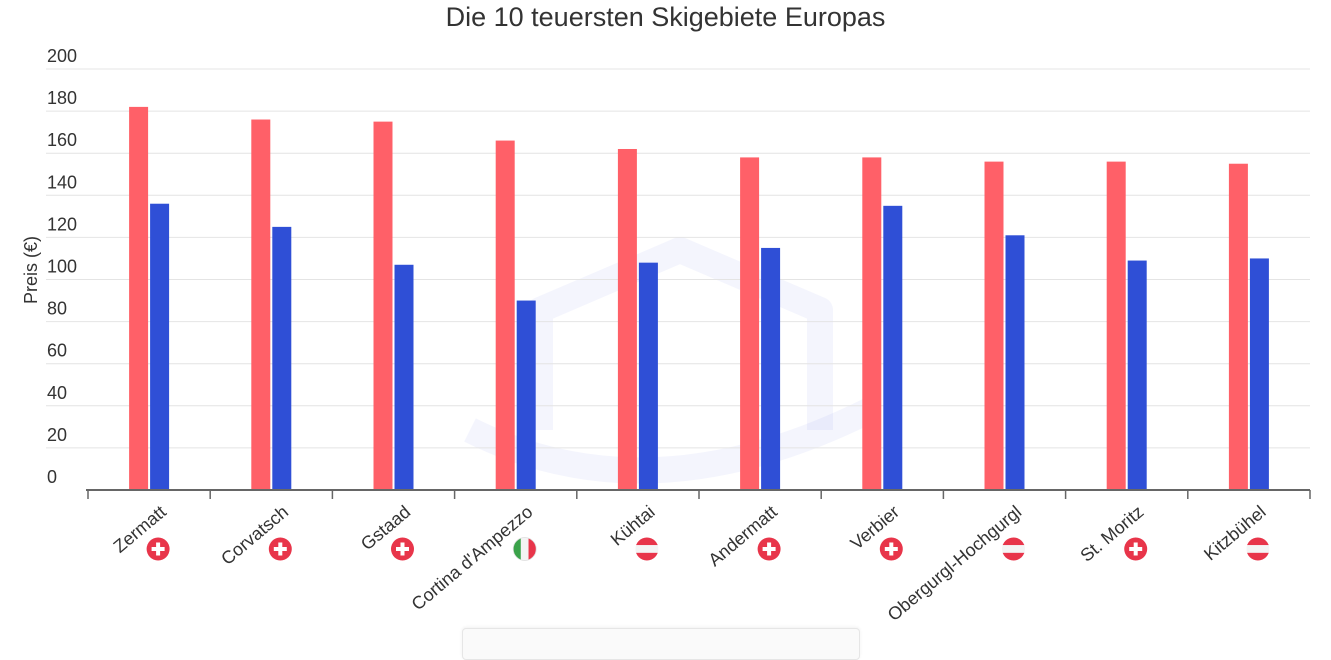 The width and height of the screenshot is (1331, 660). I want to click on y-tick-label: 200, so click(62, 56).